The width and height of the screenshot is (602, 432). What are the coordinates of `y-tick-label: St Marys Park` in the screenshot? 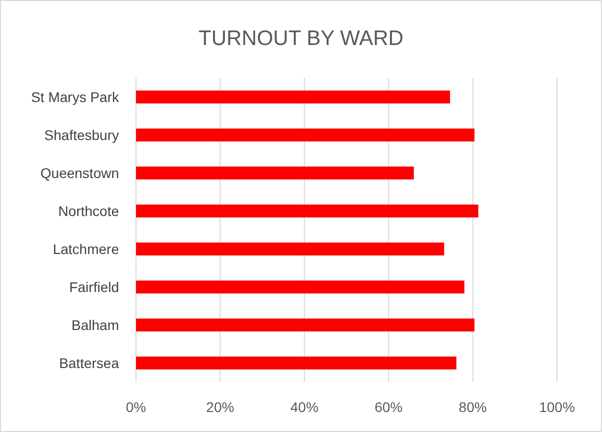 It's located at (75, 96).